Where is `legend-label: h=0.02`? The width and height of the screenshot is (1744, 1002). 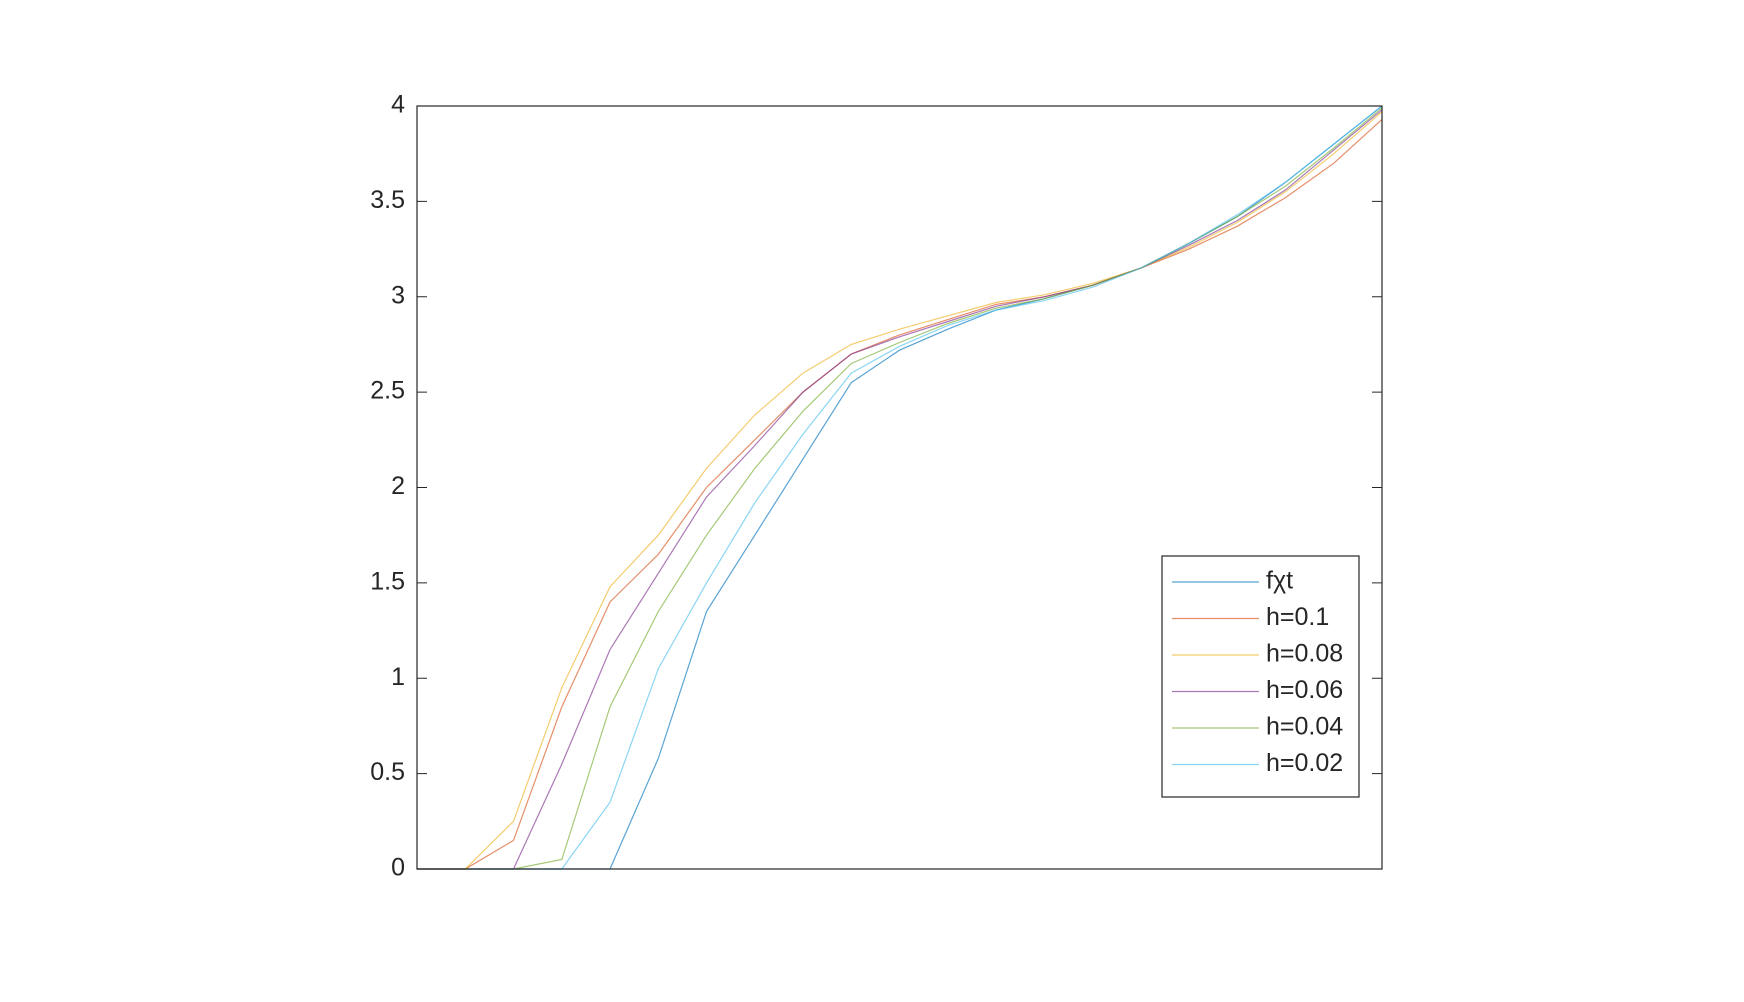 legend-label: h=0.02 is located at coordinates (1304, 763).